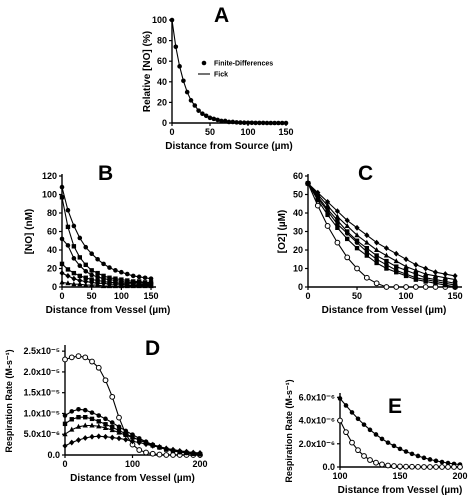 The image size is (474, 499). Describe the element at coordinates (317, 397) in the screenshot. I see `y-tick-label: 6.0x10⁻⁶` at that location.